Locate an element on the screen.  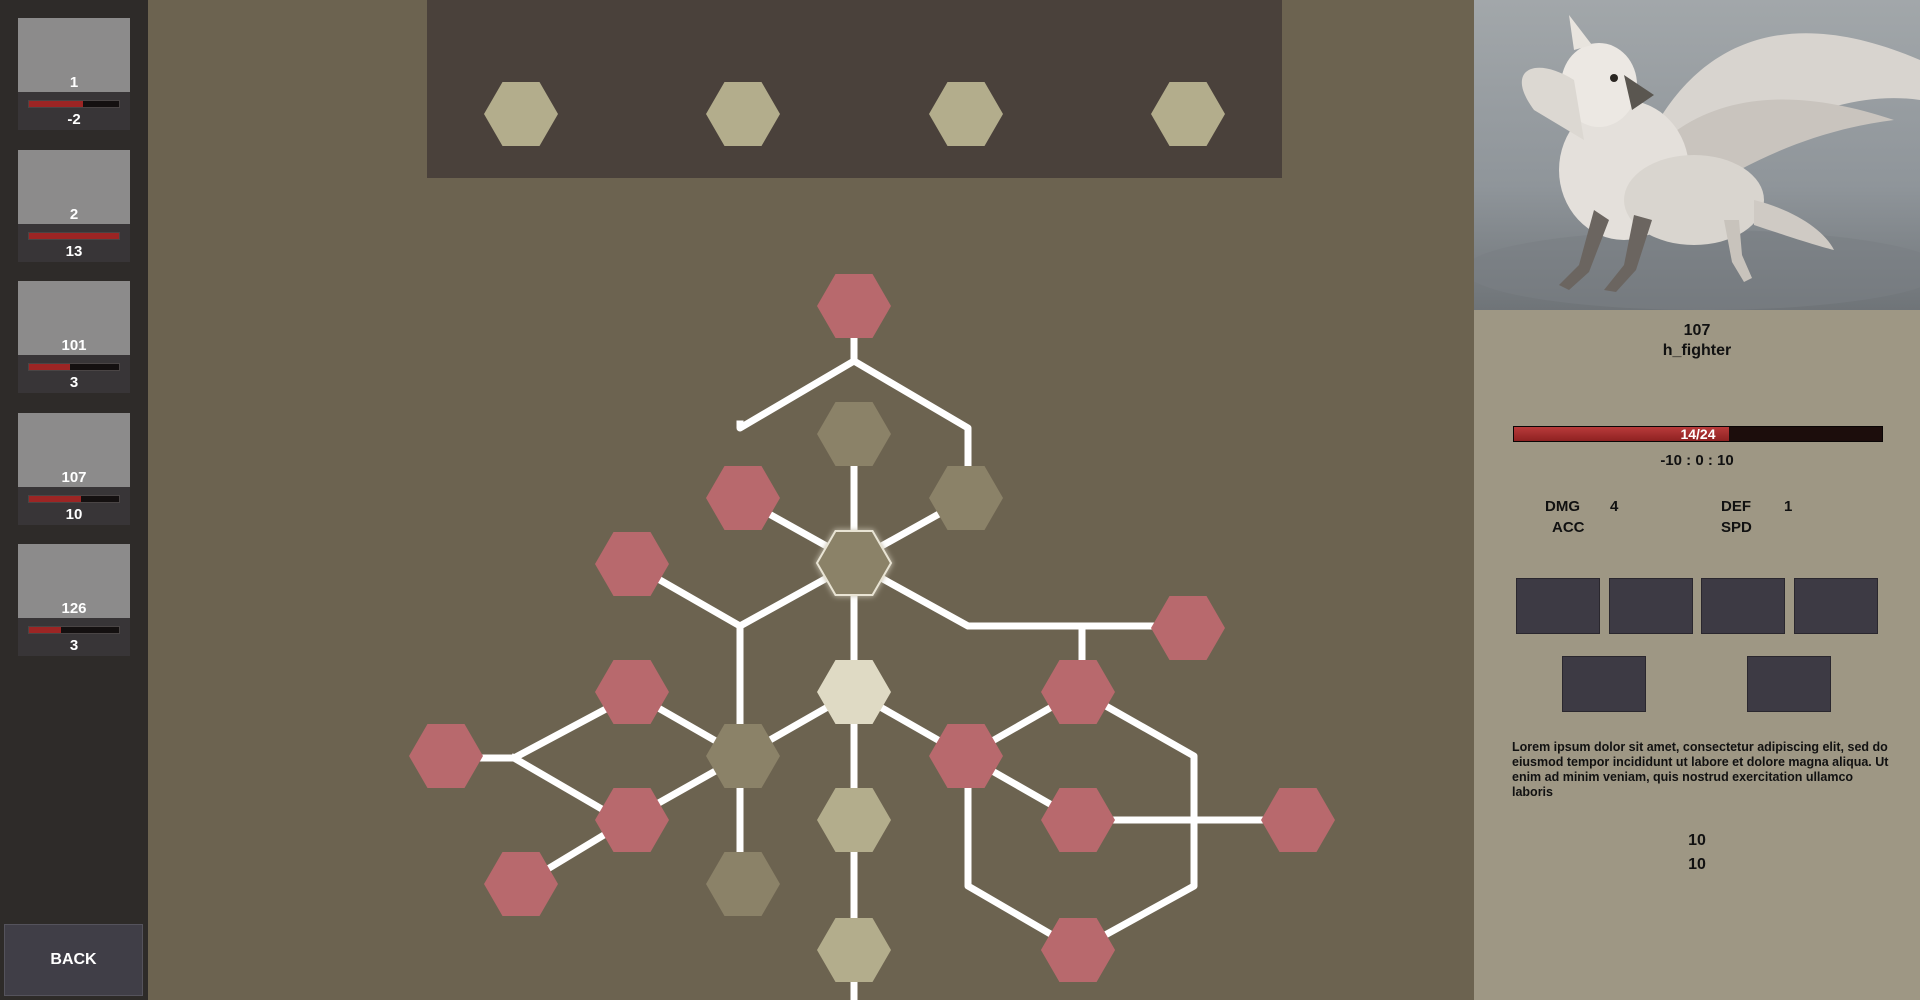
unit-stat: 10 is located at coordinates (74, 514).